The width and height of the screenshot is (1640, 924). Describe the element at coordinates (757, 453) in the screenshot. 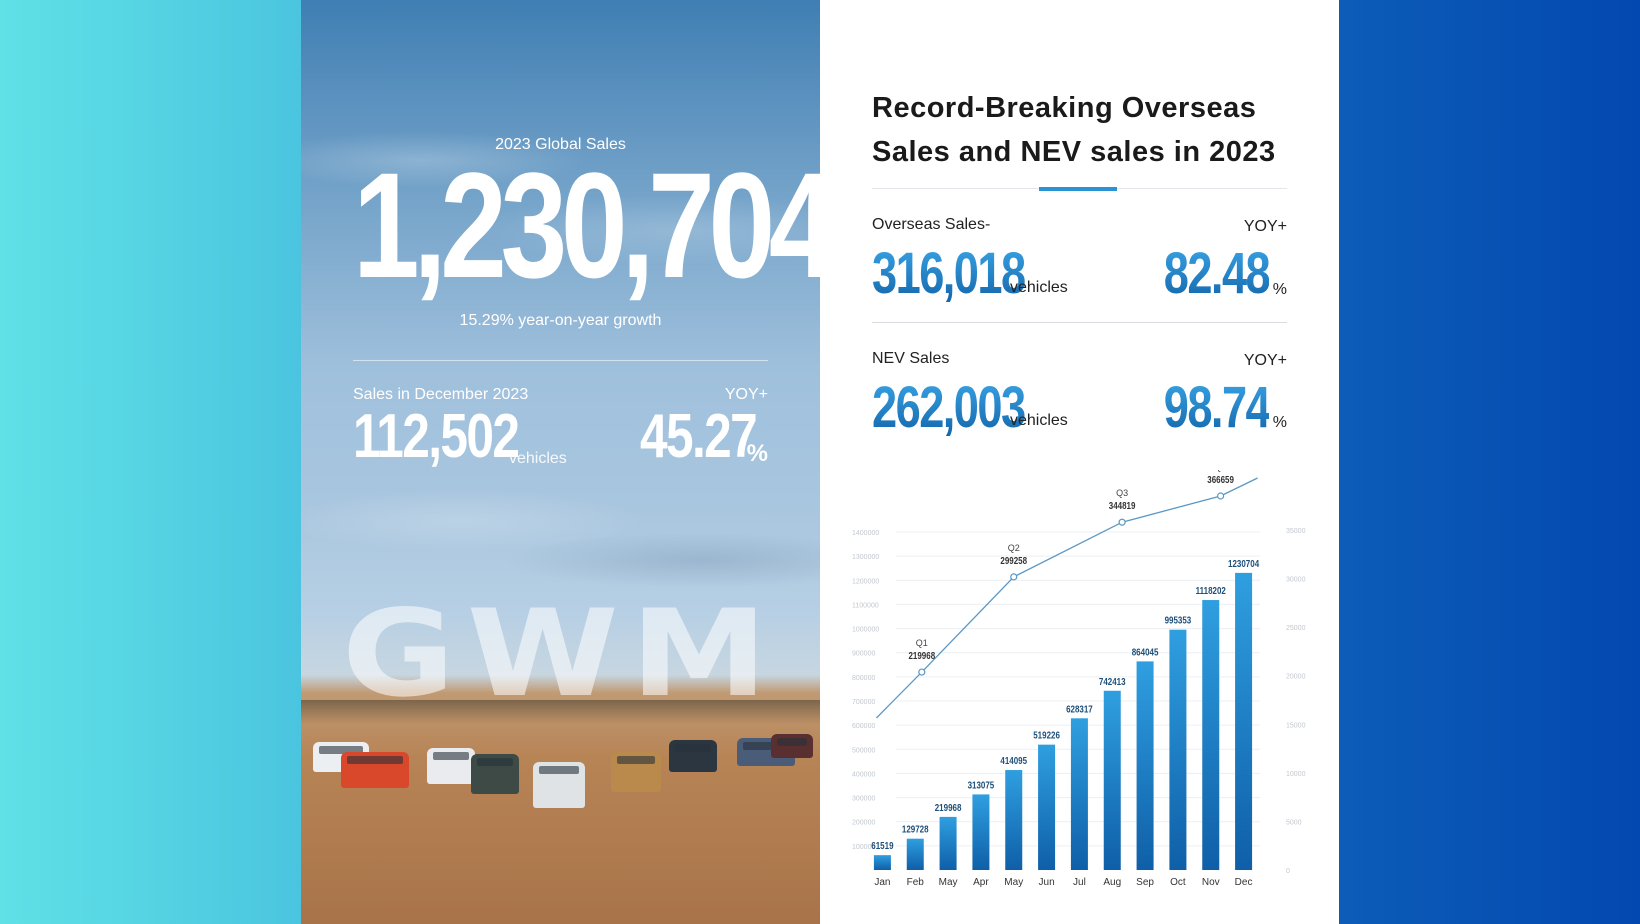

I see `december-yoy-percent: %` at that location.